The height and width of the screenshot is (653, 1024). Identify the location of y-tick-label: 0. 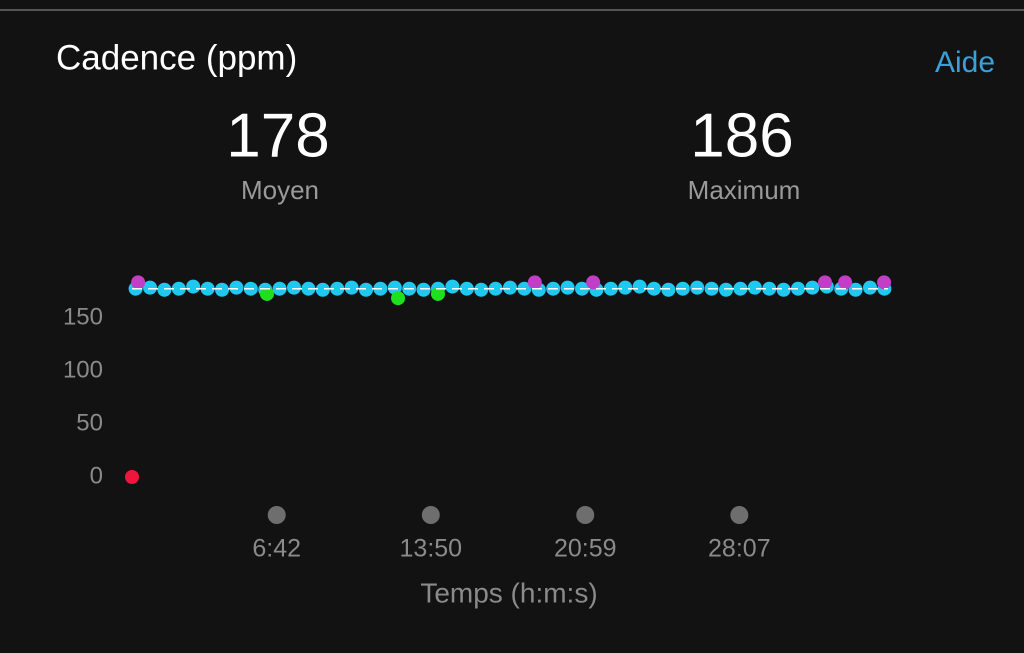
(96, 475).